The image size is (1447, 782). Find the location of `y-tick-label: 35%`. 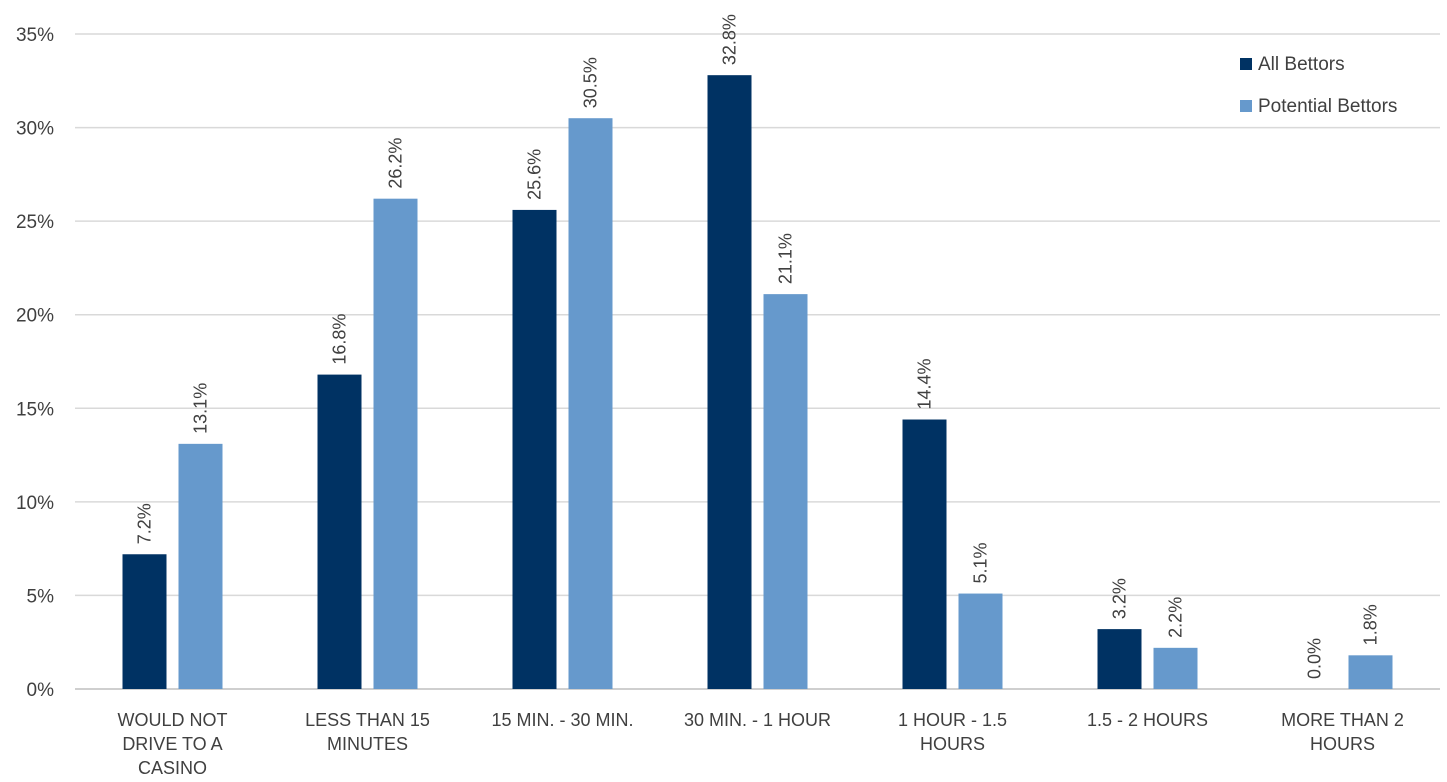

y-tick-label: 35% is located at coordinates (35, 35).